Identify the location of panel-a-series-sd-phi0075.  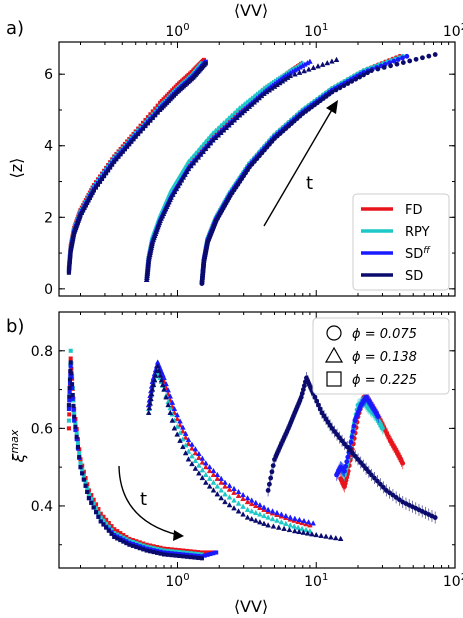
(137, 168).